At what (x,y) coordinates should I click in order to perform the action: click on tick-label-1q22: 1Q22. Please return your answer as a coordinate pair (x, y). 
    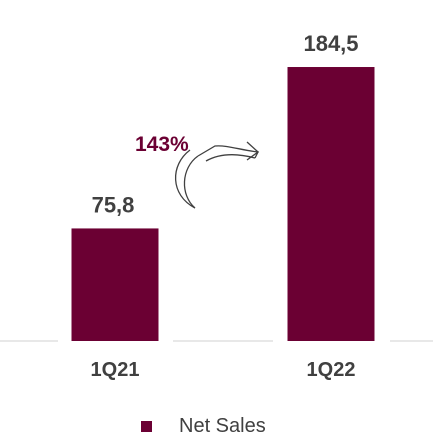
    Looking at the image, I should click on (331, 370).